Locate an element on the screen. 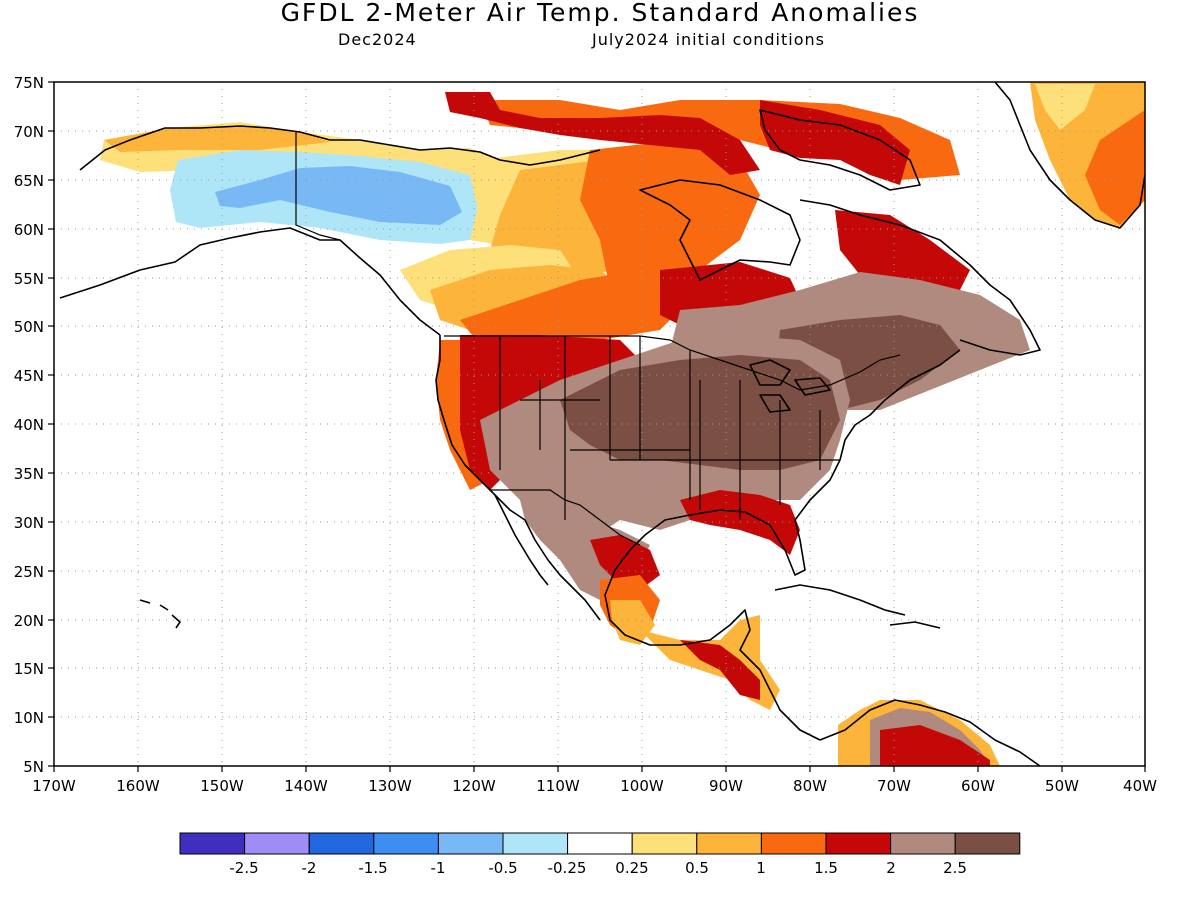 The width and height of the screenshot is (1200, 900). legend-colorbar is located at coordinates (600, 843).